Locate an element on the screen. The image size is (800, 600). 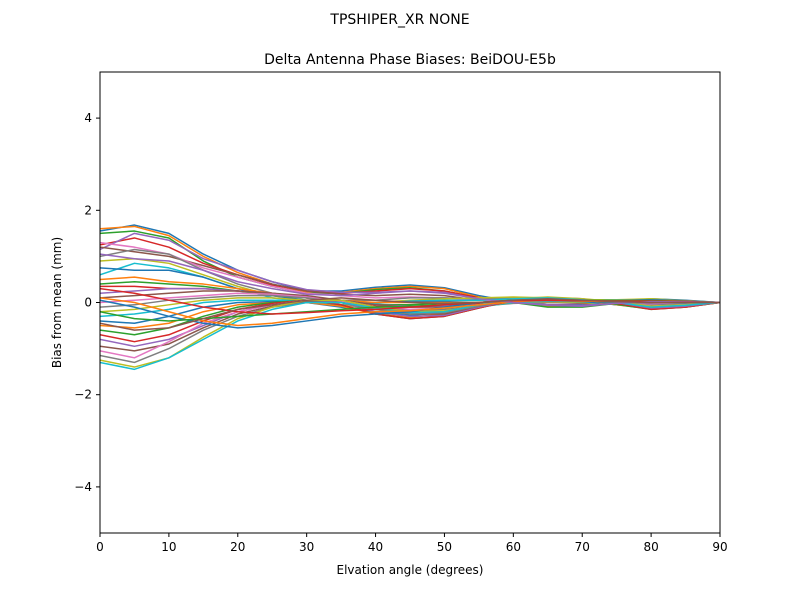
x-tick-label: 70 is located at coordinates (582, 547).